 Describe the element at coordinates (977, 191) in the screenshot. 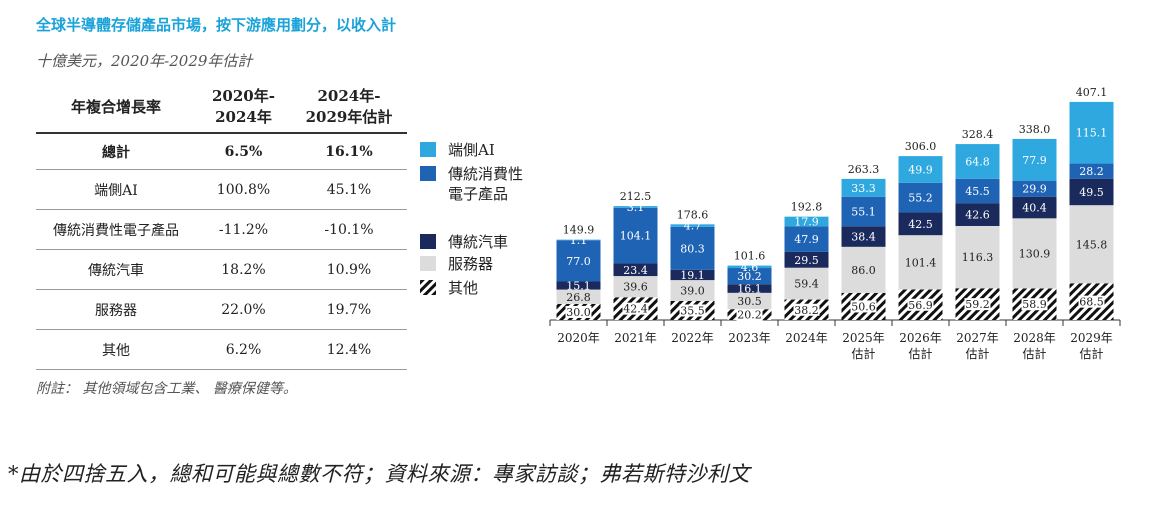

I see `data-label-consumer: 45.5` at that location.